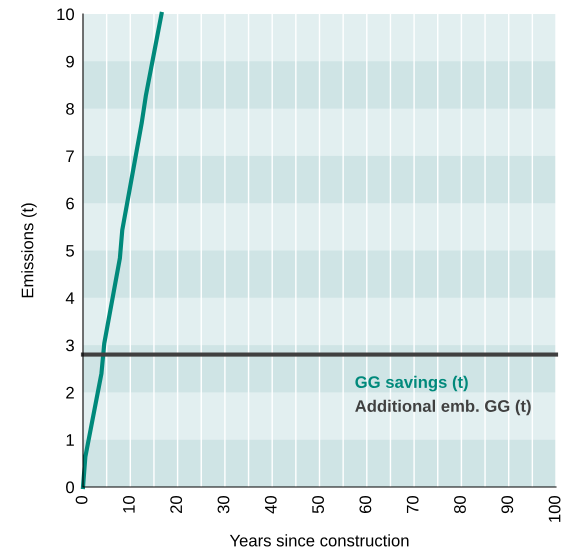  Describe the element at coordinates (70, 204) in the screenshot. I see `y-tick-label: 6` at that location.